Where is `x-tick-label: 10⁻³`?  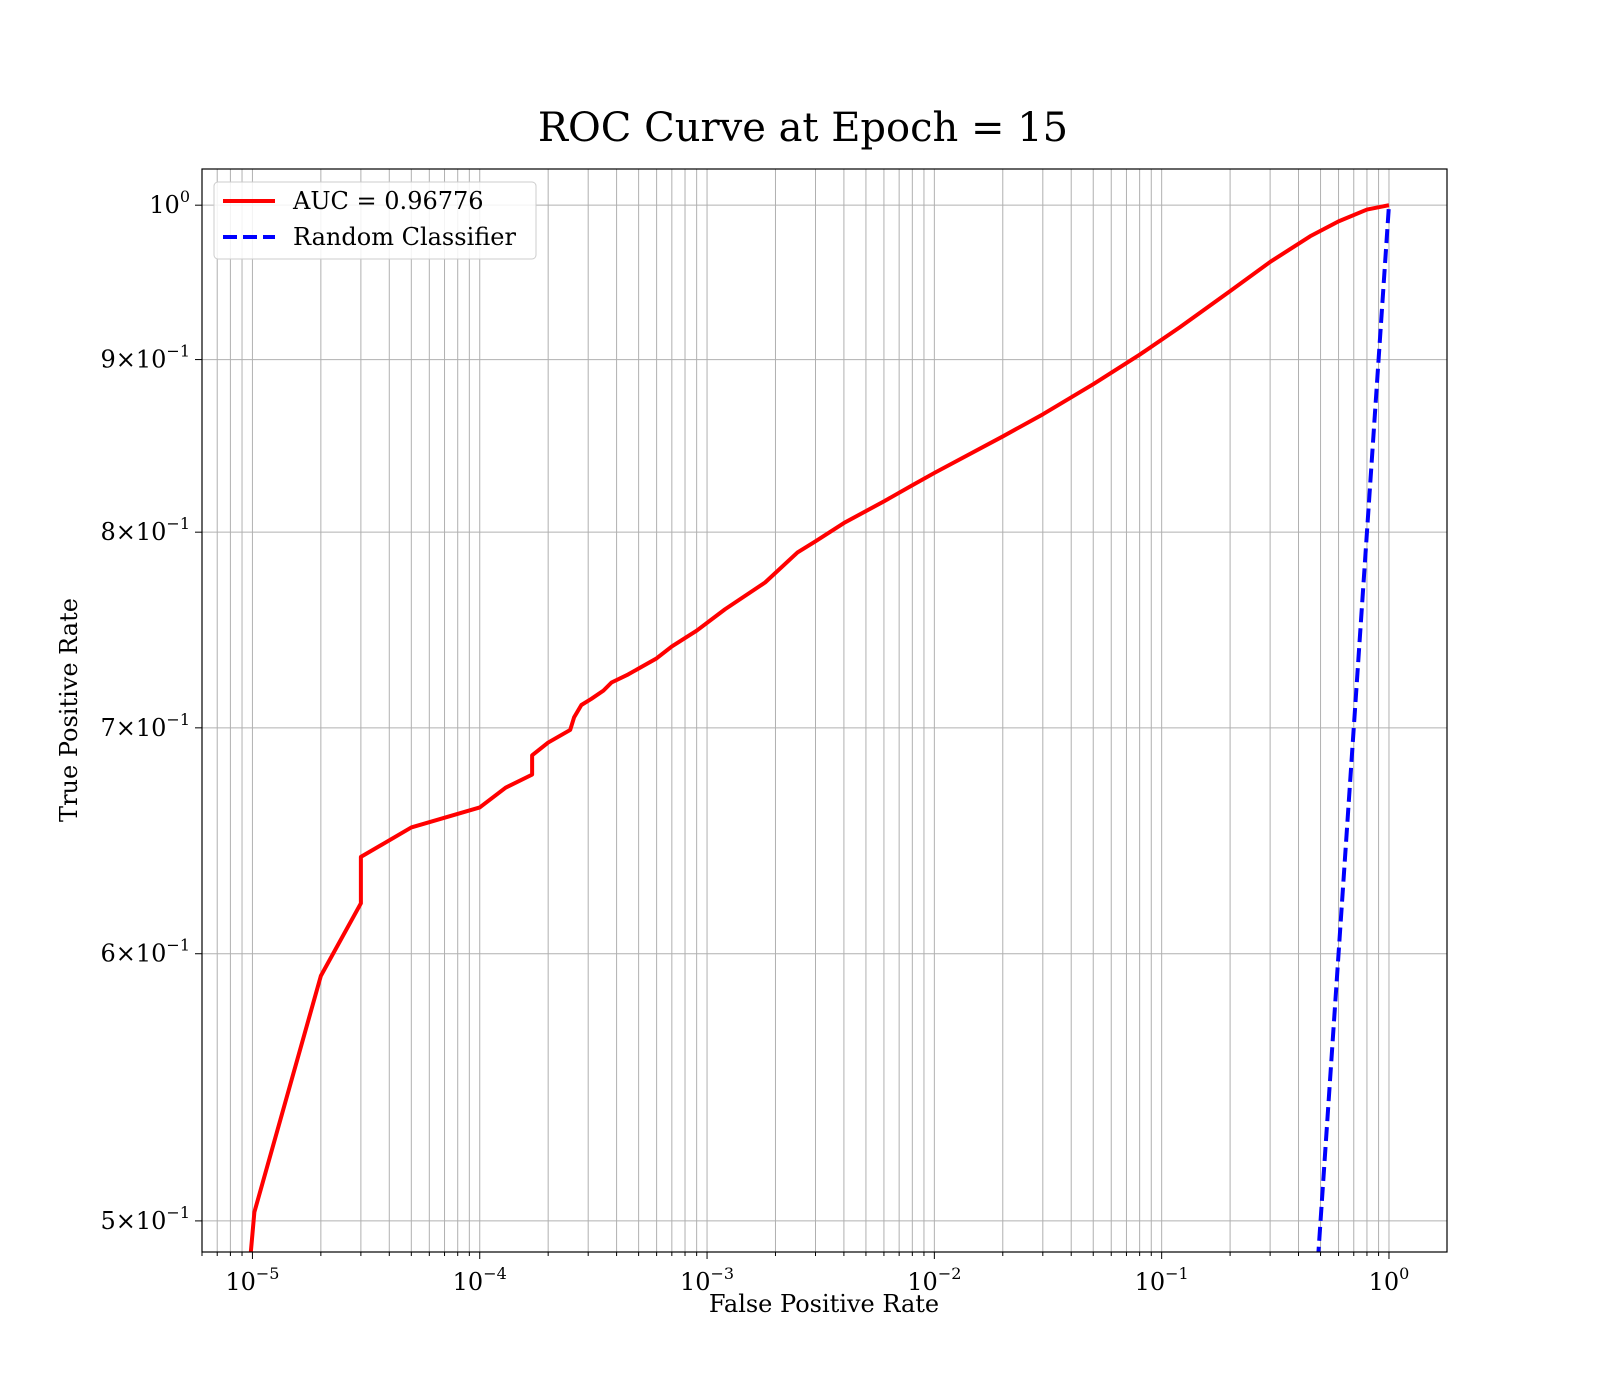
x-tick-label: 10⁻³ is located at coordinates (707, 1280).